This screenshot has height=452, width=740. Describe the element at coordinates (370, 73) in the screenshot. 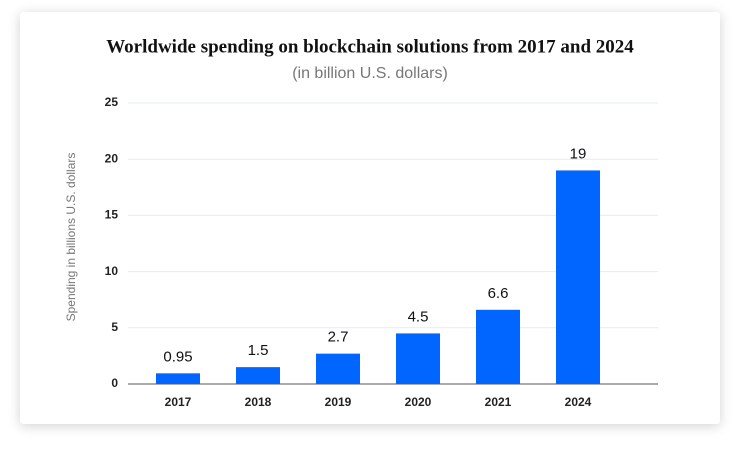

I see `chart-subtitle: (in billion U.S. dollars)` at that location.